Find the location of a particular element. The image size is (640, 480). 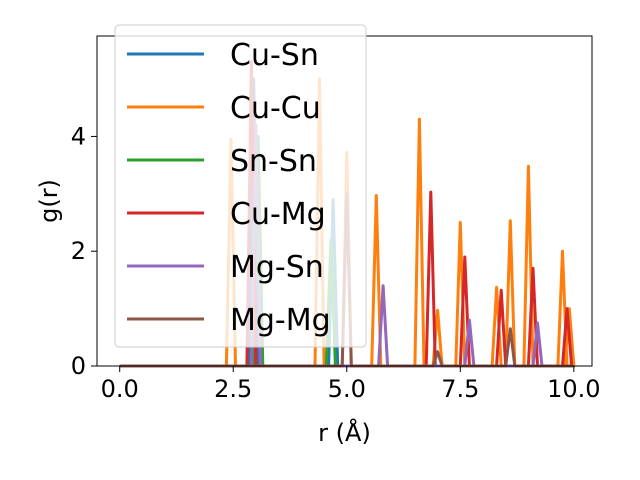

x-tick-label: 5.0 is located at coordinates (347, 389).